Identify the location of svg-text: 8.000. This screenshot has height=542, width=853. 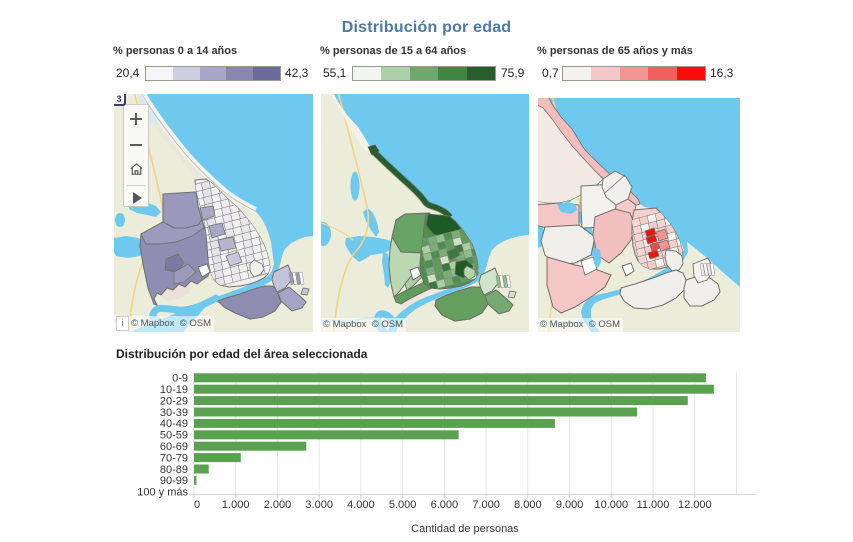
(528, 505).